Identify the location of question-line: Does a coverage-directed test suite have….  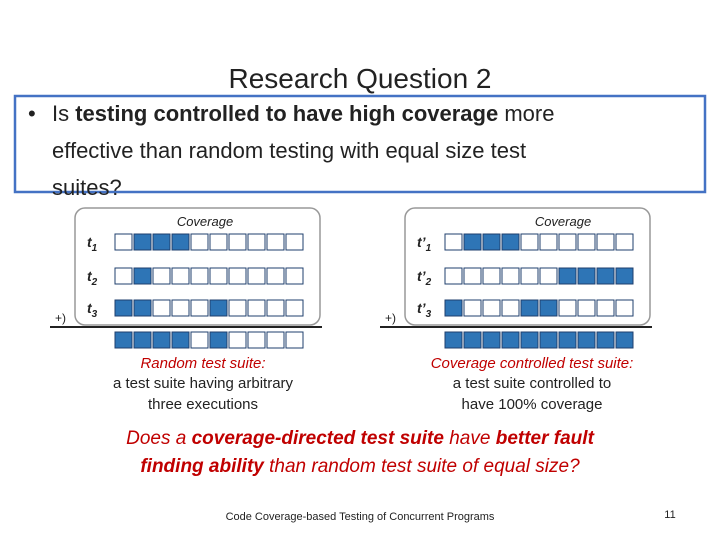
(360, 438).